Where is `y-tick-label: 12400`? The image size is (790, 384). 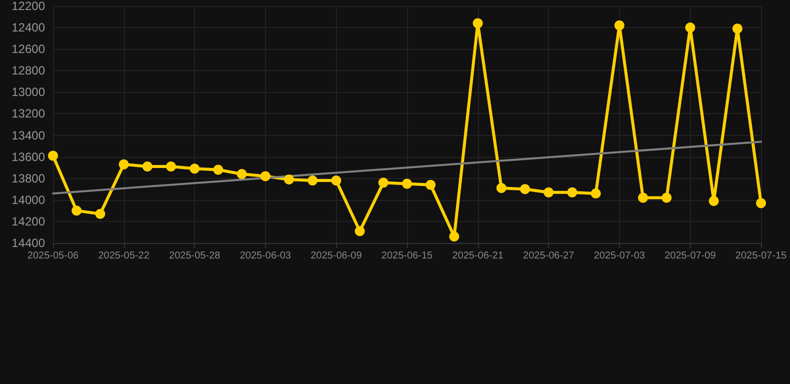 y-tick-label: 12400 is located at coordinates (29, 27).